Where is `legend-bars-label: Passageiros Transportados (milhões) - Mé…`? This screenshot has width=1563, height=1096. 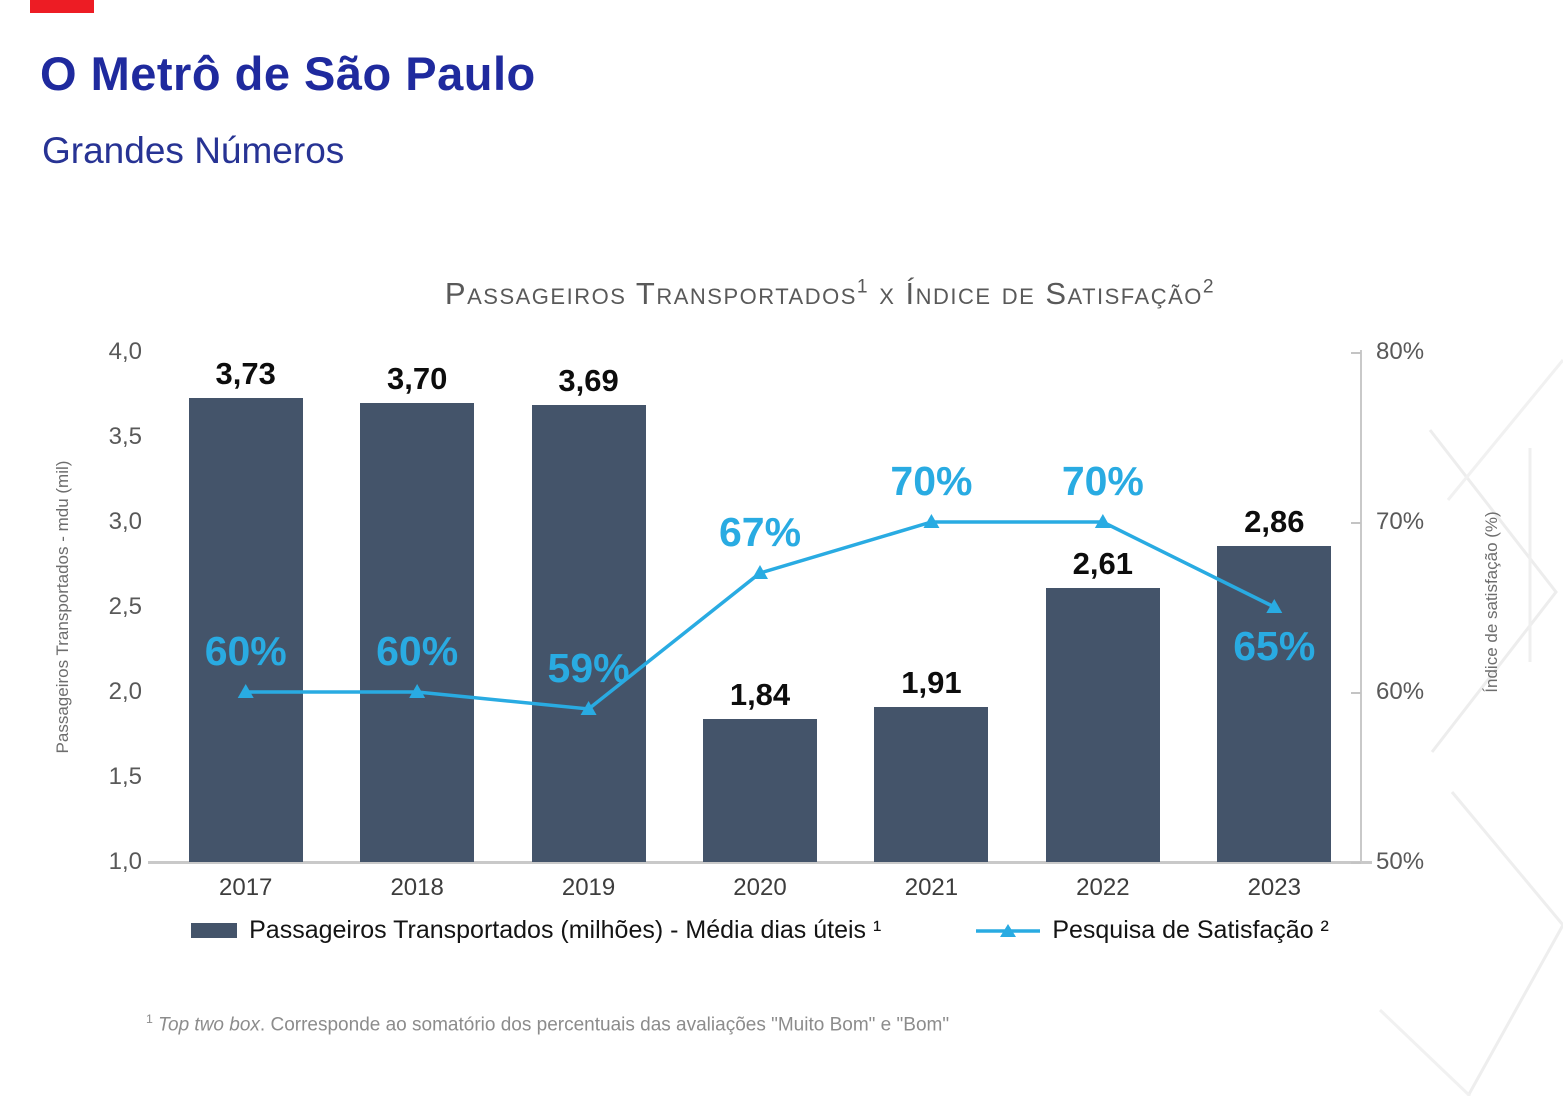 legend-bars-label: Passageiros Transportados (milhões) - Mé… is located at coordinates (565, 930).